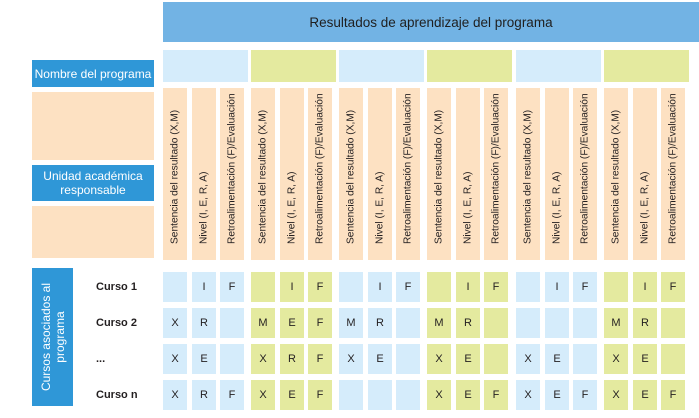 Image resolution: width=699 pixels, height=418 pixels. Describe the element at coordinates (469, 66) in the screenshot. I see `outcome-4-header` at that location.